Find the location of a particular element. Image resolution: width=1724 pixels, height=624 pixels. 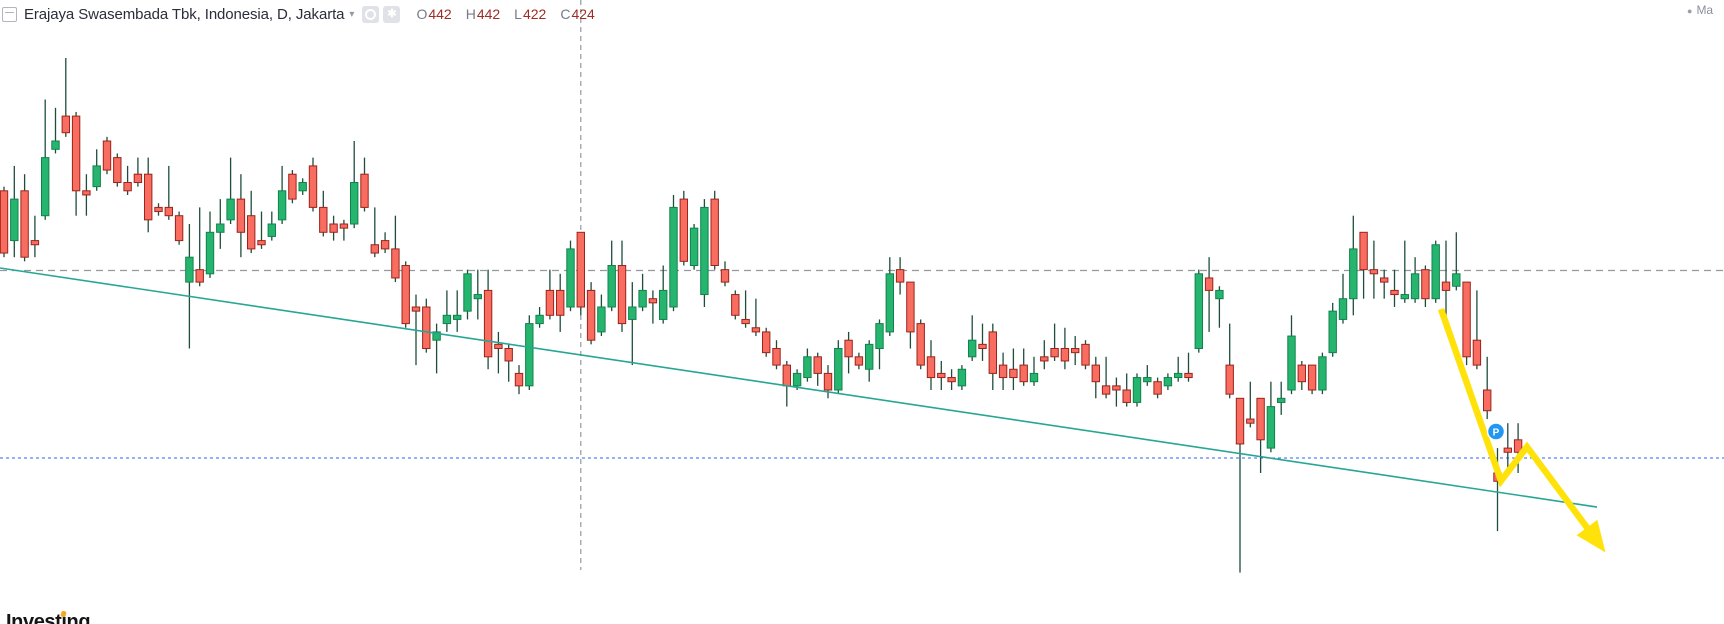

p-marker: P is located at coordinates (1496, 431).